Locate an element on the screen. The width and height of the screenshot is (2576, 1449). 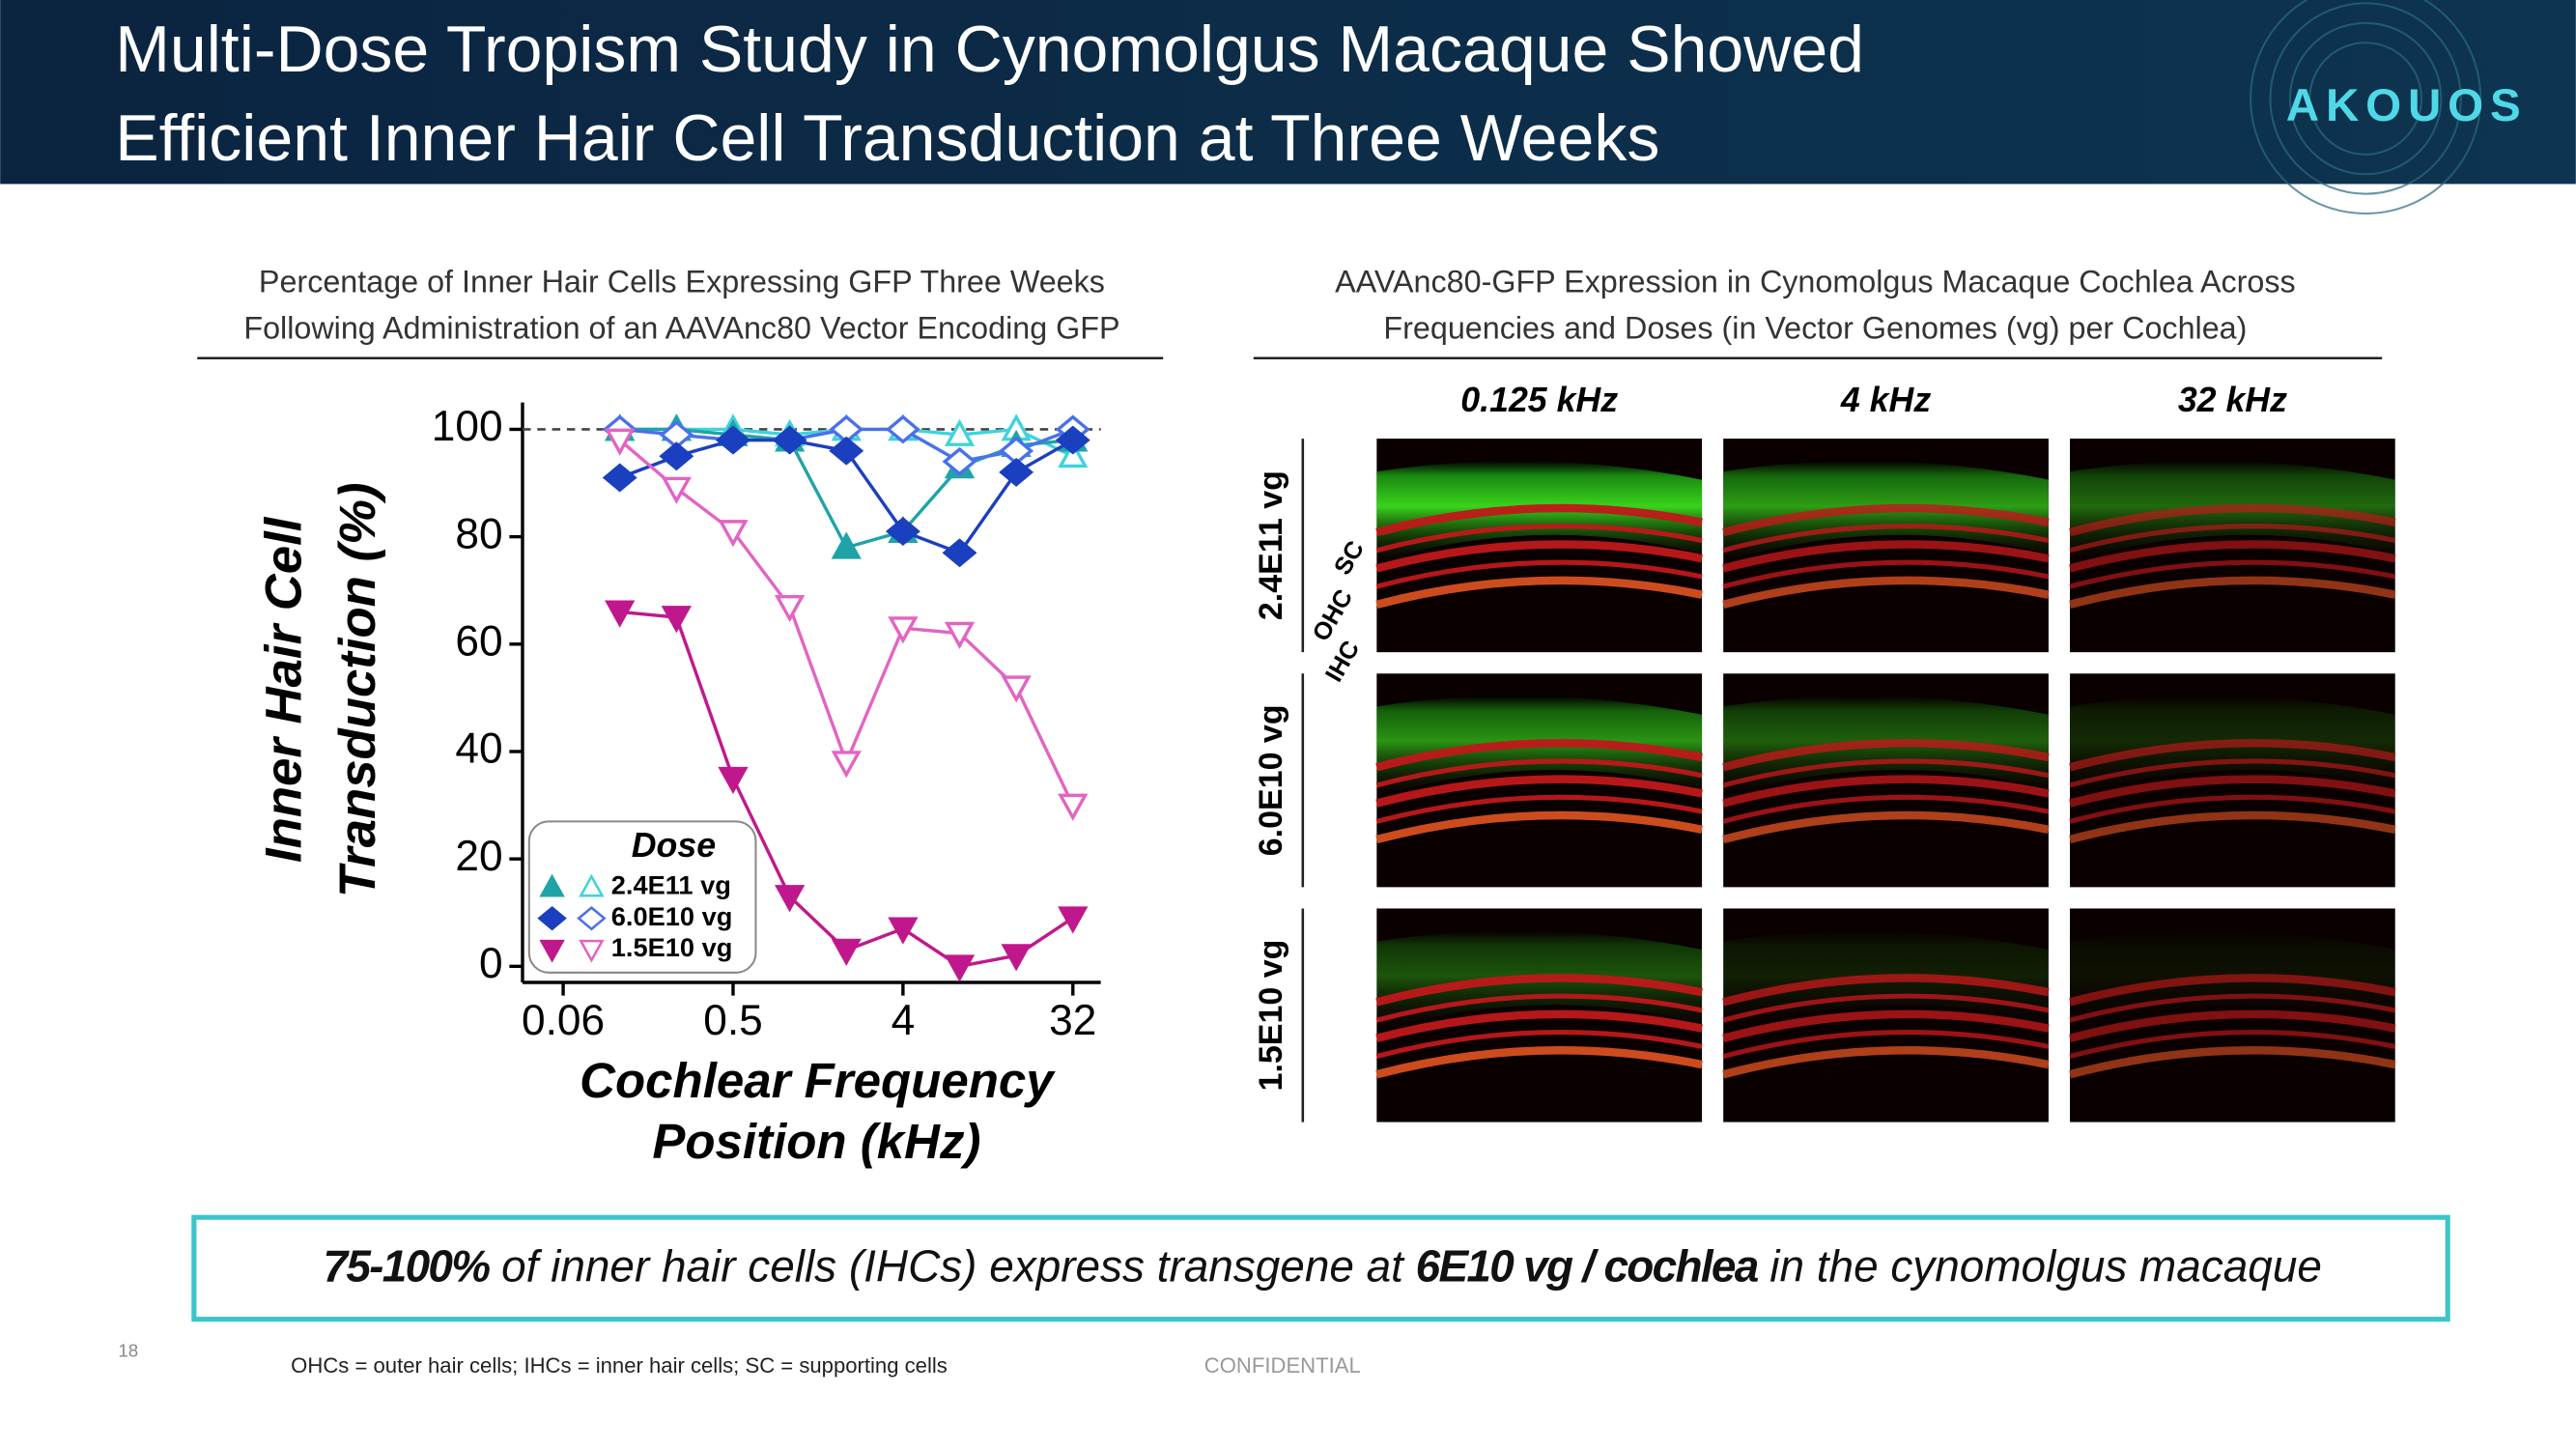
row-label: 2.4E11 vg is located at coordinates (1271, 545).